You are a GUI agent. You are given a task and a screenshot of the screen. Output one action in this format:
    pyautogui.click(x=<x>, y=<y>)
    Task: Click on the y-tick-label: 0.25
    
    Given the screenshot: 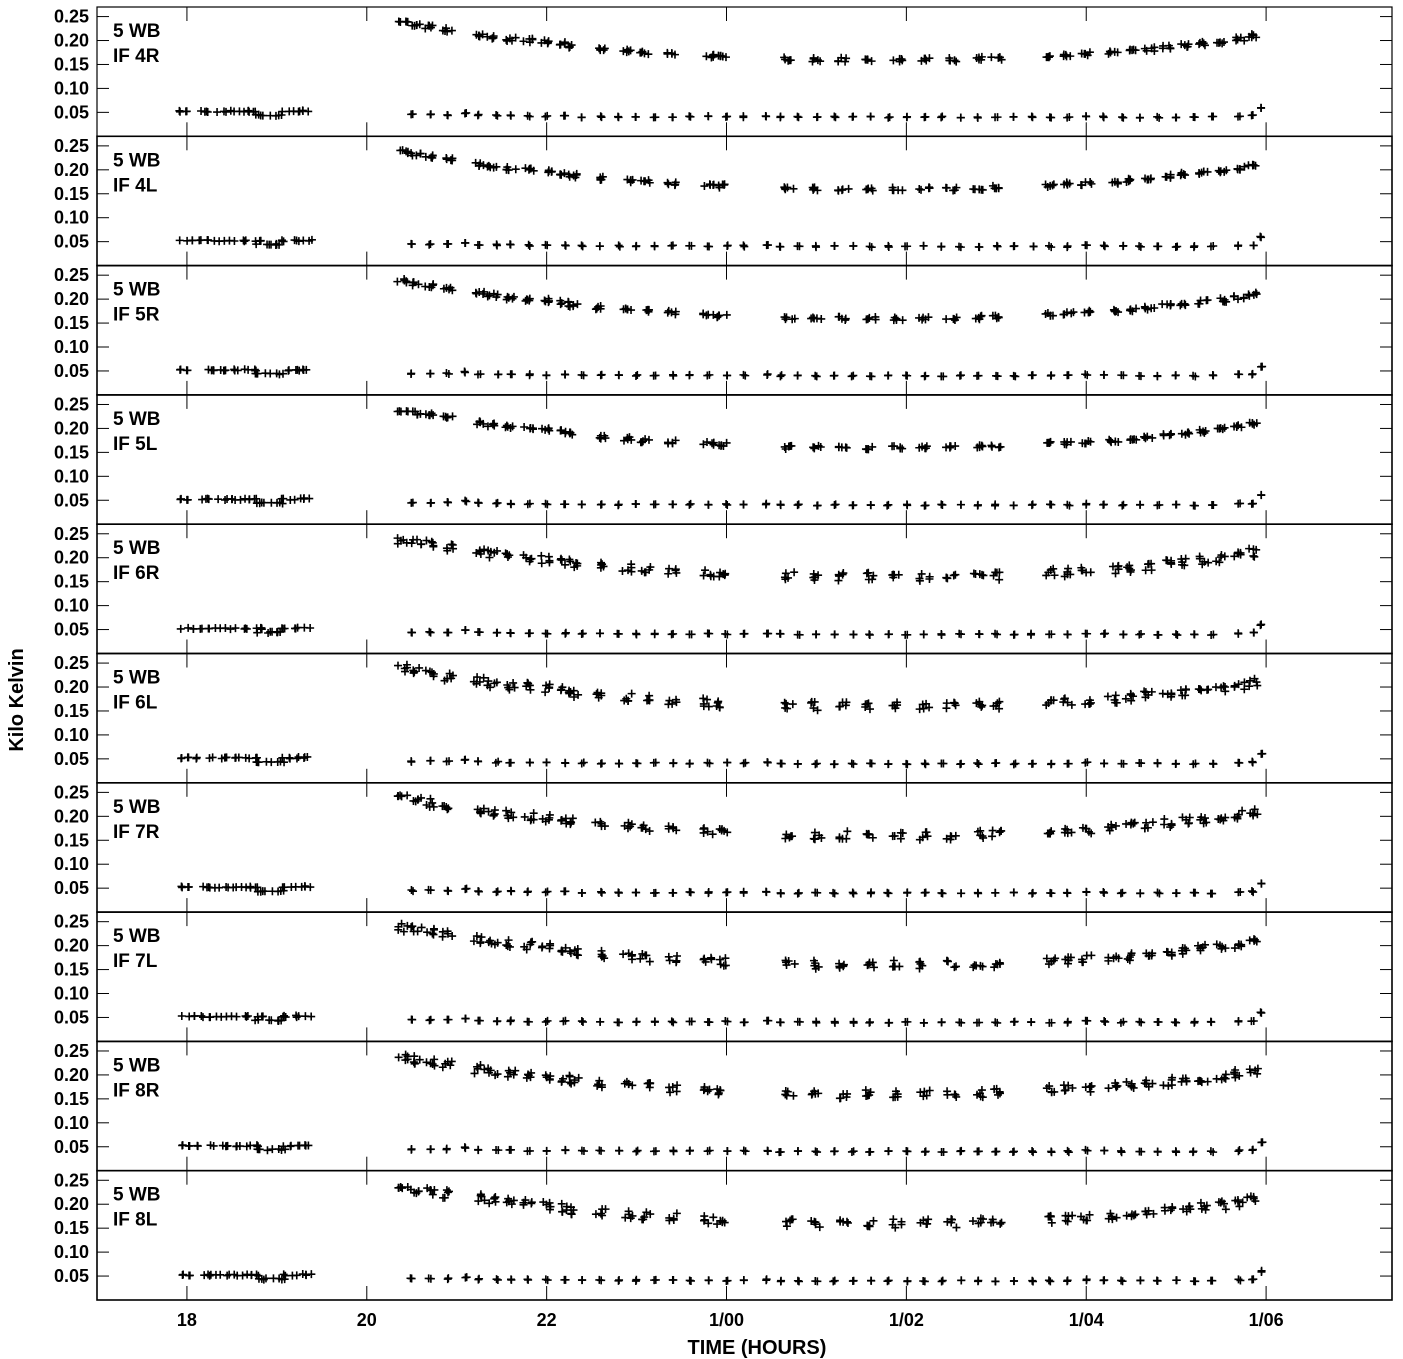 What is the action you would take?
    pyautogui.click(x=71, y=1180)
    